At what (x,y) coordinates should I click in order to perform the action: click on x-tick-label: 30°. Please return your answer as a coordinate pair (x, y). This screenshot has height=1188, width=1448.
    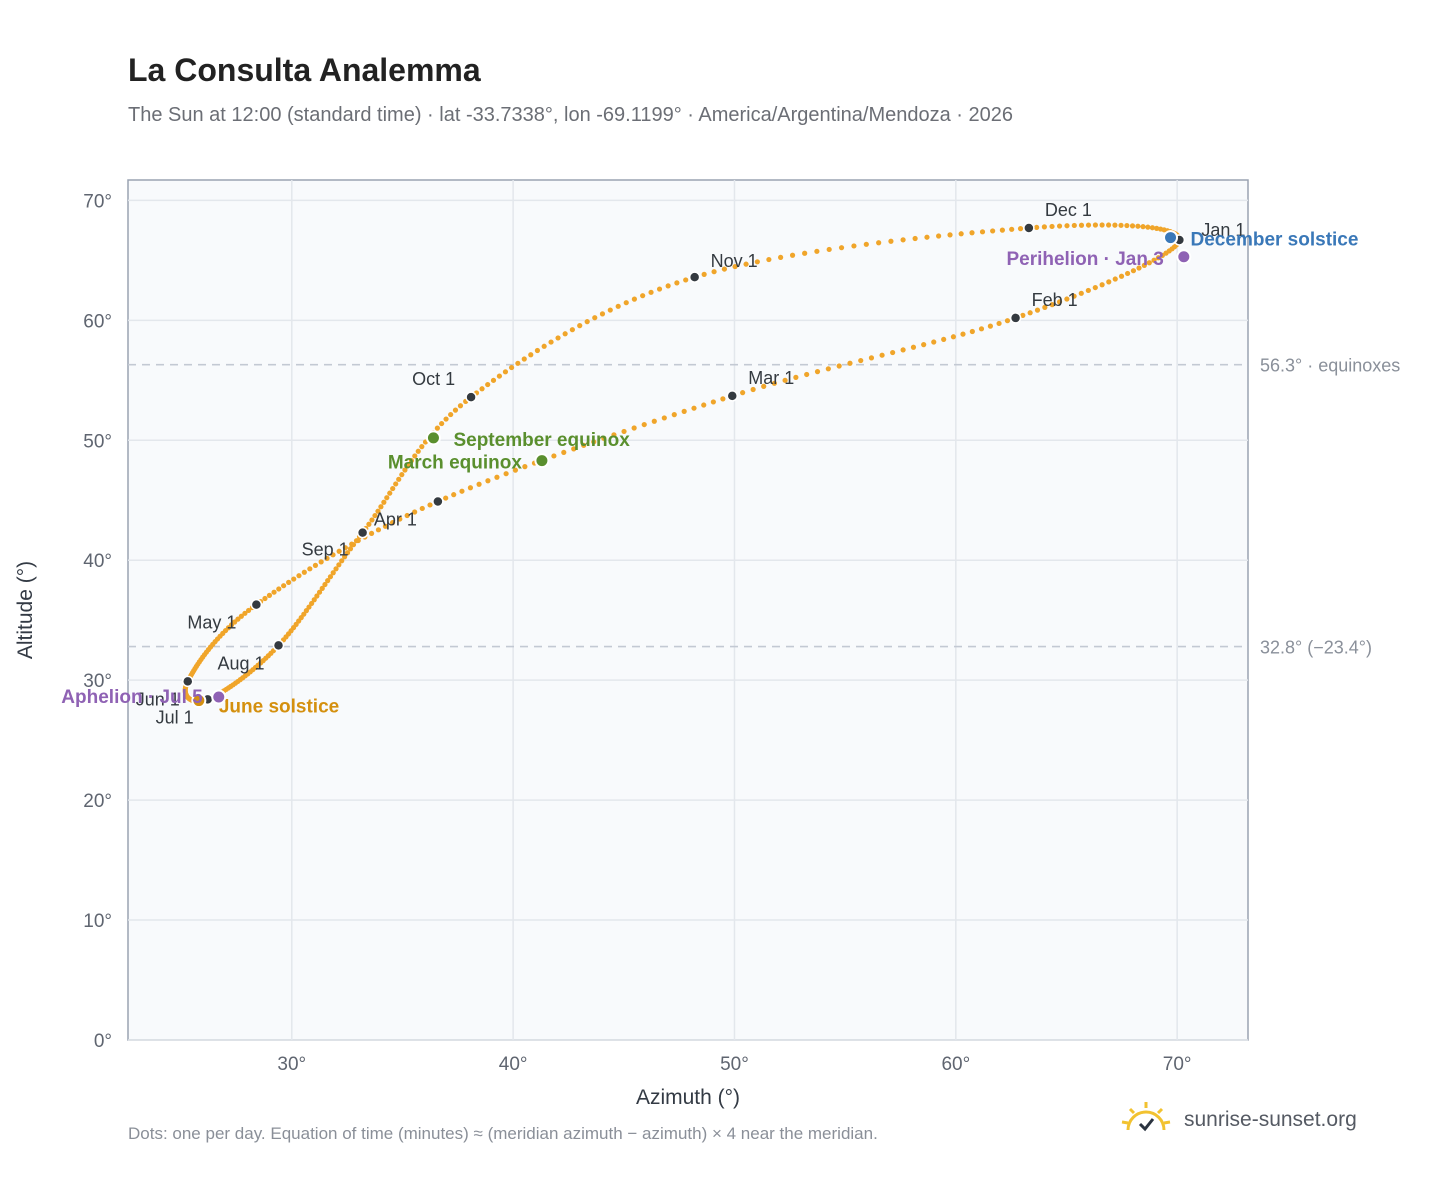
    Looking at the image, I should click on (291, 1064).